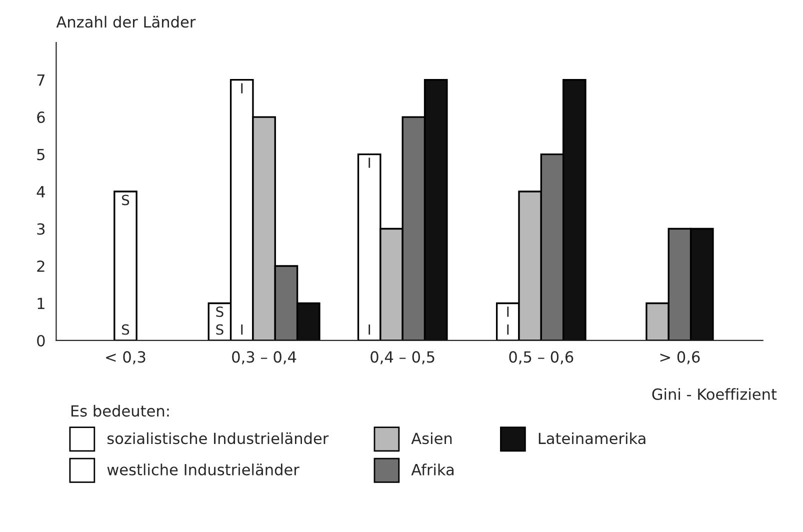 The image size is (803, 532). I want to click on x-tick-label: > 0,6, so click(680, 357).